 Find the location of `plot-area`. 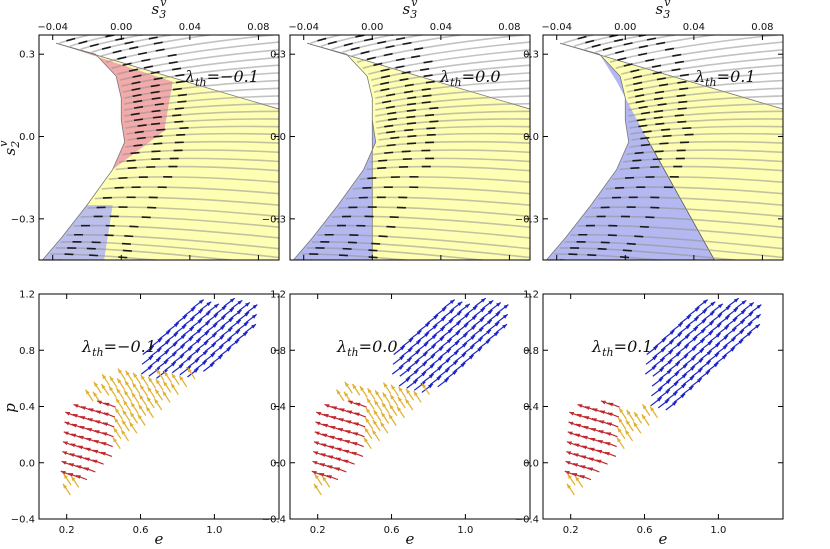

plot-area is located at coordinates (663, 396).